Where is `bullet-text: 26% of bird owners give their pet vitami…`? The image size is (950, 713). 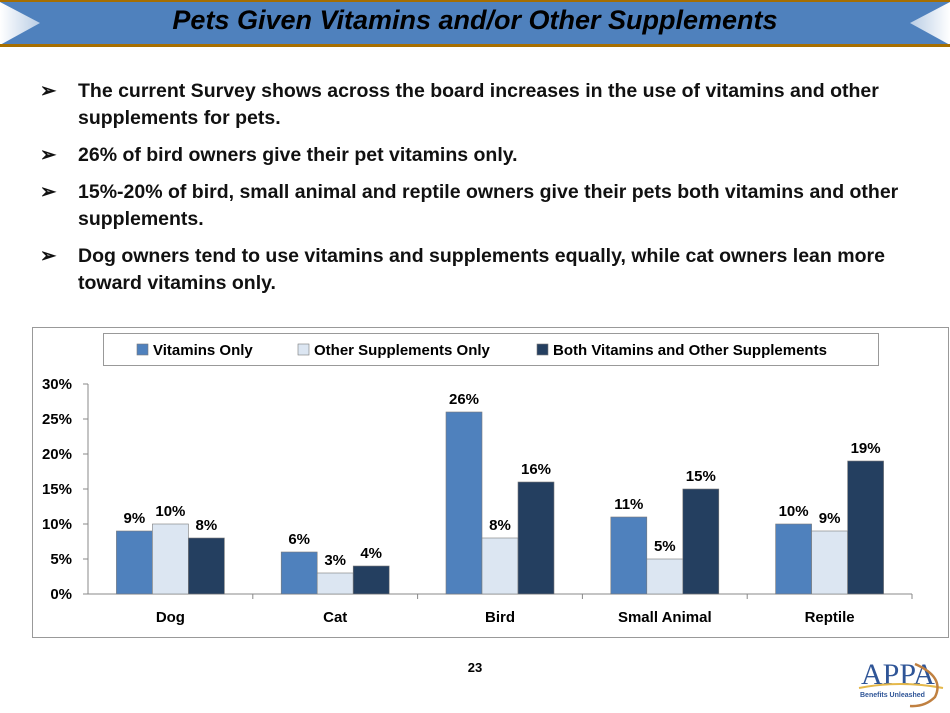 bullet-text: 26% of bird owners give their pet vitami… is located at coordinates (298, 155).